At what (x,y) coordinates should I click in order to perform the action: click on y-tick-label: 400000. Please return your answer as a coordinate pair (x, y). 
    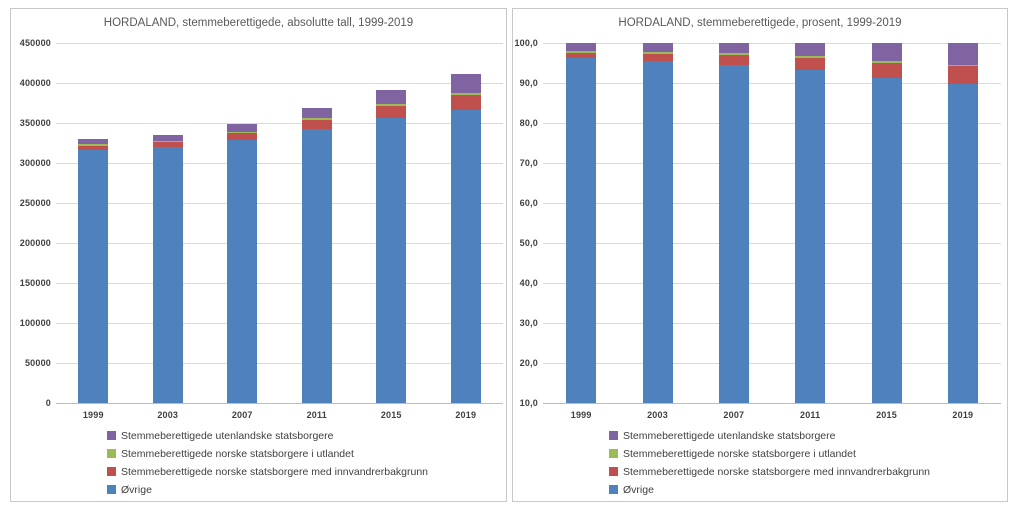
    Looking at the image, I should click on (35, 82).